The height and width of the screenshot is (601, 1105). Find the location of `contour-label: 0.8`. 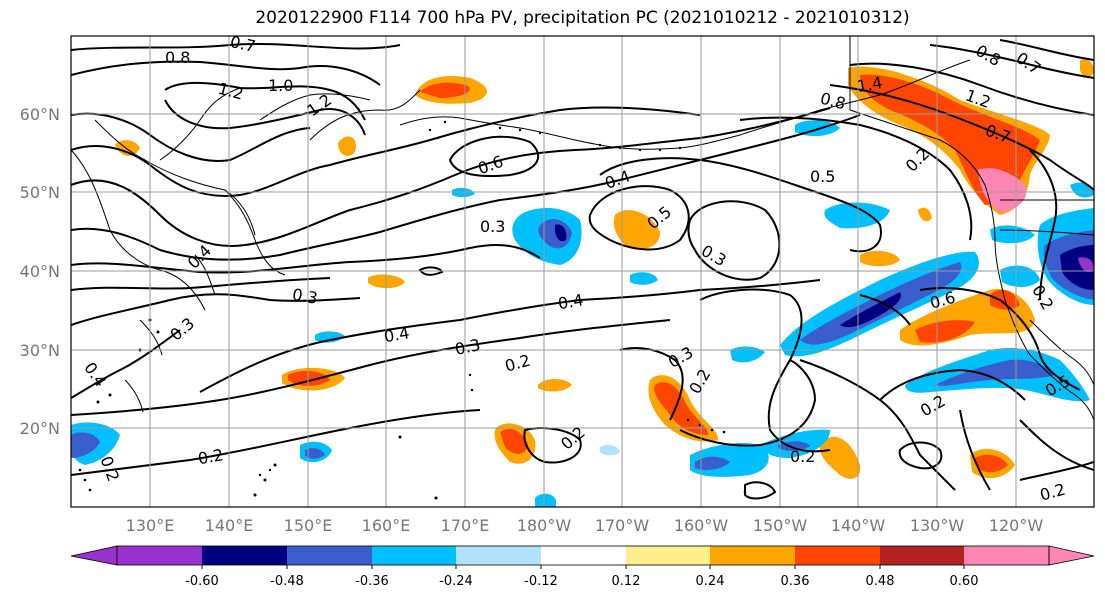

contour-label: 0.8 is located at coordinates (177, 57).